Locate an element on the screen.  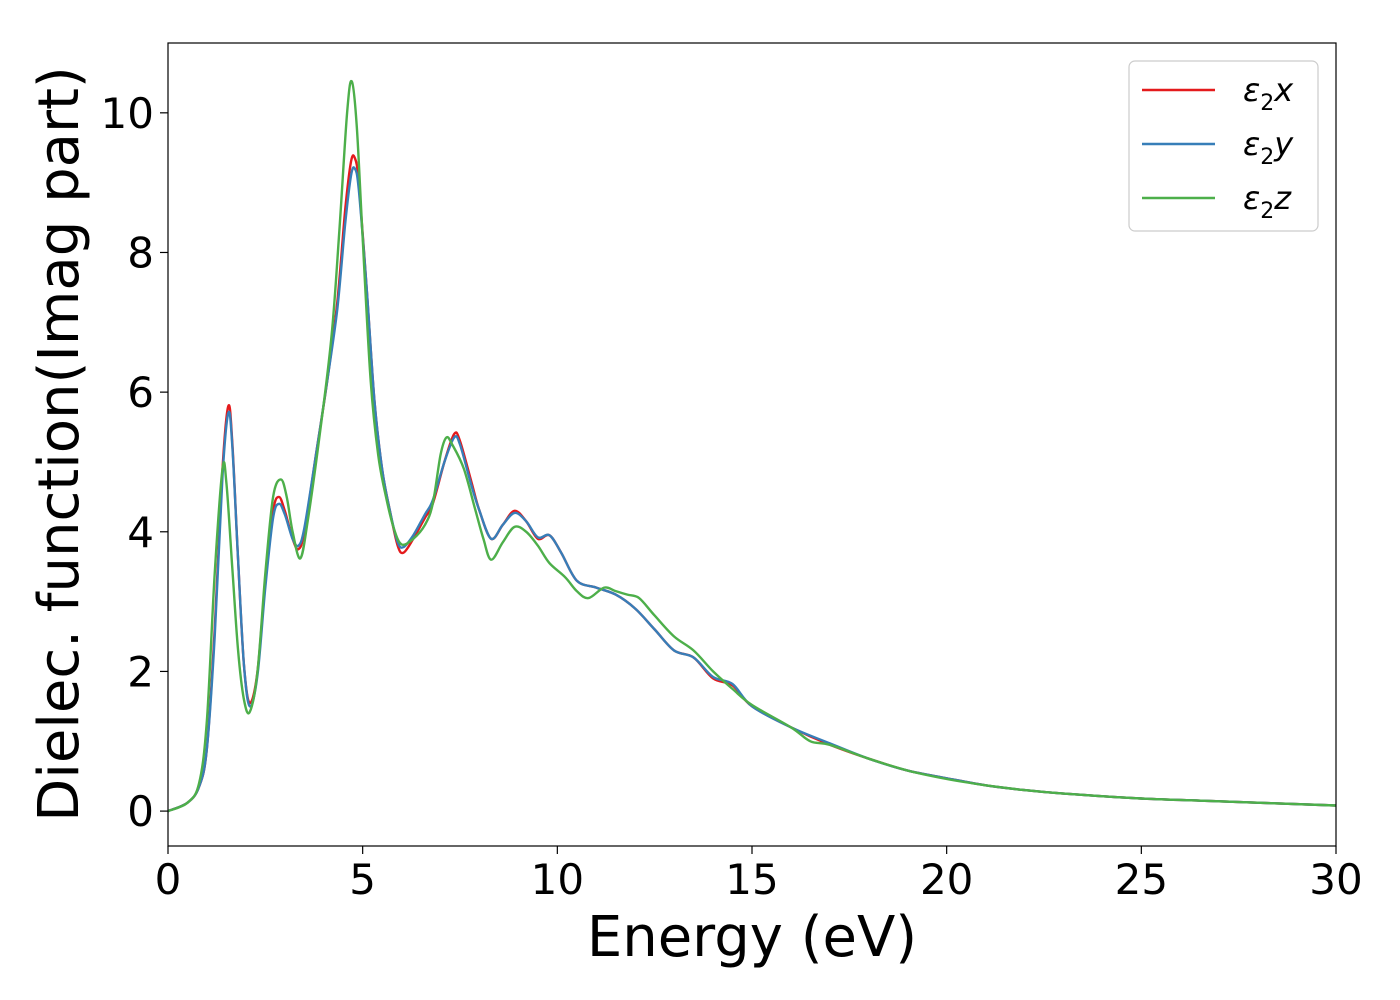
x-axis-ticks: 0 5 10 15 20 25 30 is located at coordinates (759, 875).